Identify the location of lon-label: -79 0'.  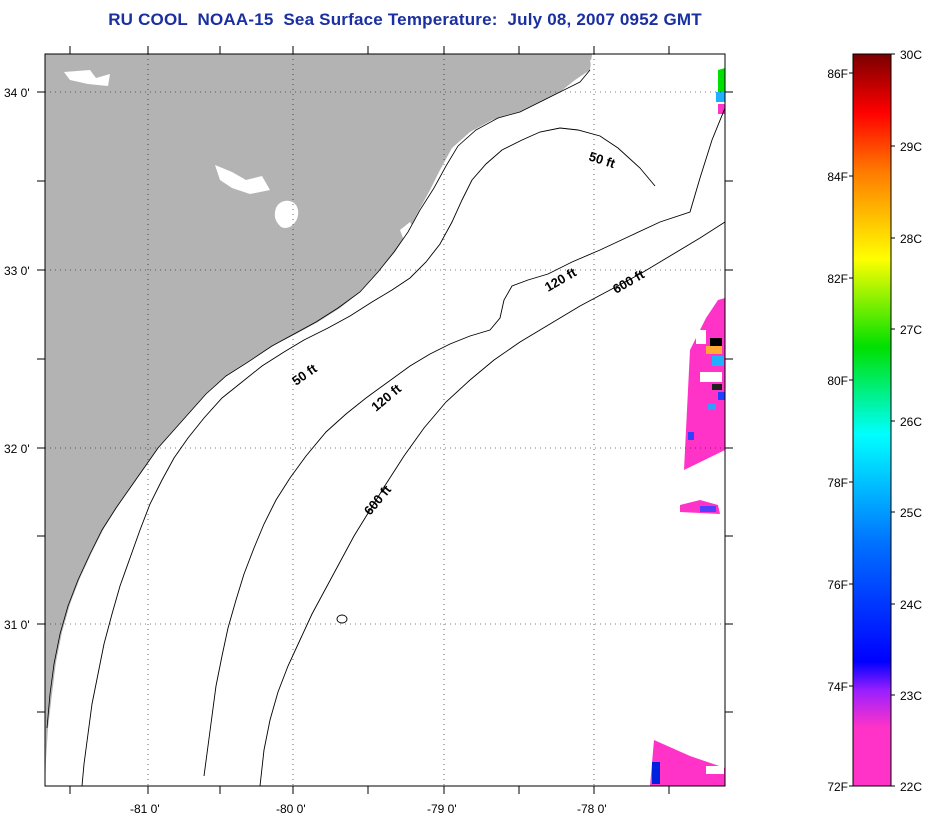
(442, 809).